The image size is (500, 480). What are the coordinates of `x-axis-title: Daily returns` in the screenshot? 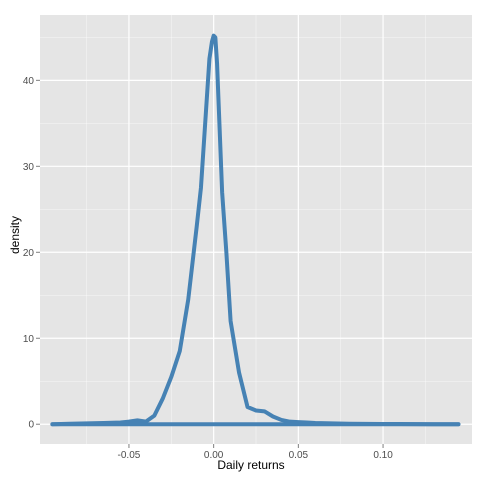 It's located at (250, 465).